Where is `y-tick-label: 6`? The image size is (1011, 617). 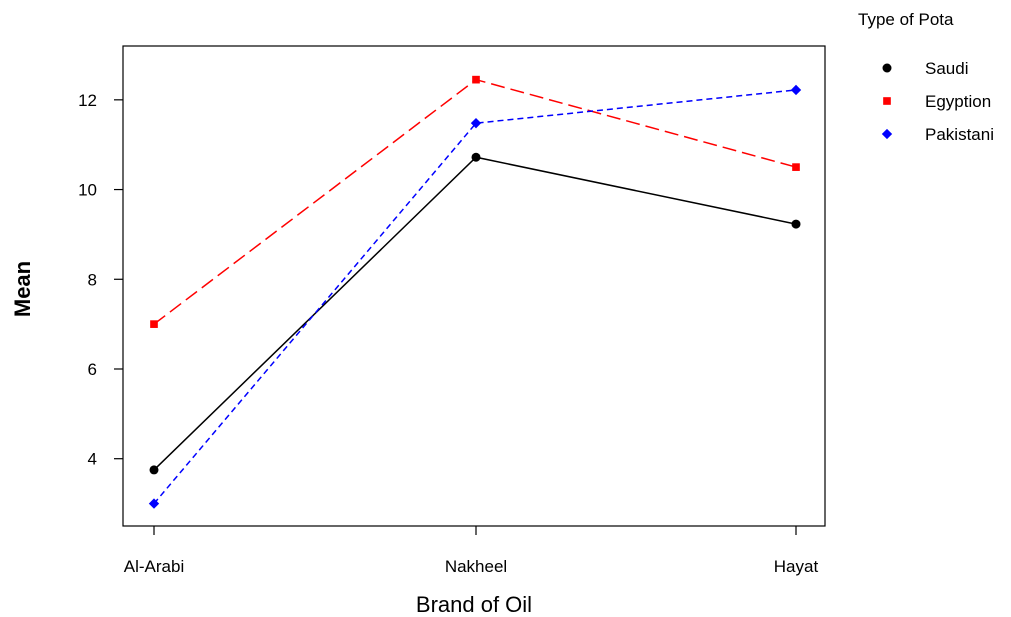
y-tick-label: 6 is located at coordinates (92, 369).